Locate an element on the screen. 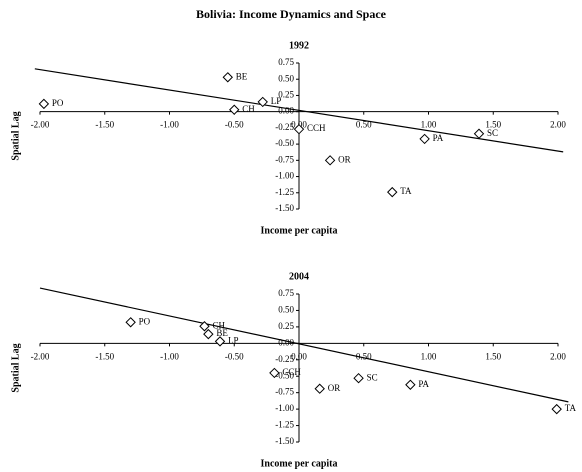 The width and height of the screenshot is (582, 472). x-tick-label: 0.00 is located at coordinates (299, 356).